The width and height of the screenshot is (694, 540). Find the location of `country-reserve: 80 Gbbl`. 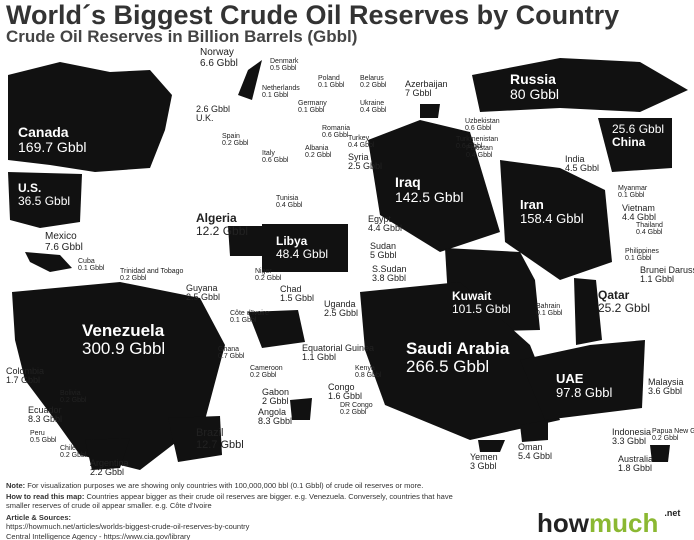

country-reserve: 80 Gbbl is located at coordinates (535, 93).